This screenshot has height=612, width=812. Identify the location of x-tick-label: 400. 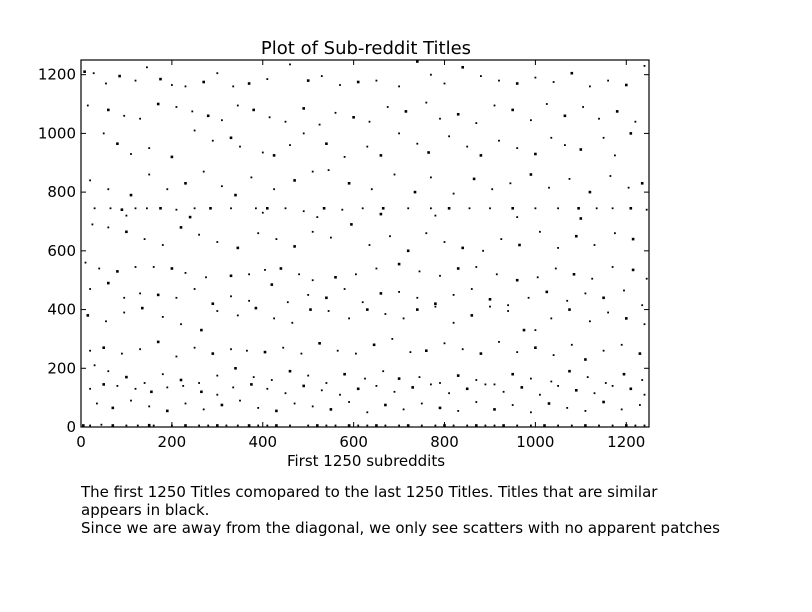
(262, 442).